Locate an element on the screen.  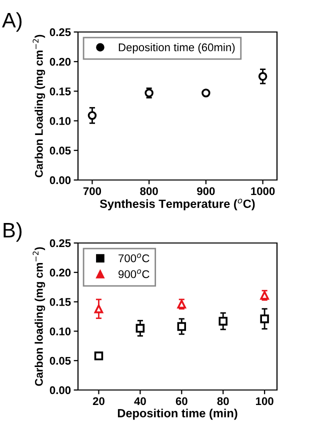
x-tick-label: 700 is located at coordinates (92, 191).